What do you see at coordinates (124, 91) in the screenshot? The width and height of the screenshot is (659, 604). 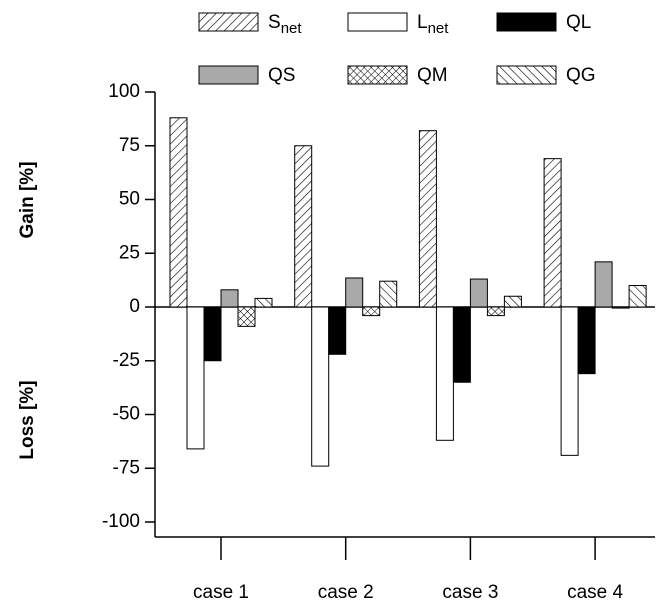 I see `y-tick-label: 100` at bounding box center [124, 91].